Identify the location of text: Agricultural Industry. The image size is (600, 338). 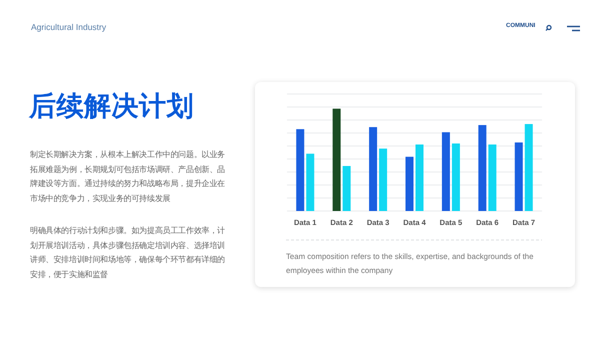
(68, 27).